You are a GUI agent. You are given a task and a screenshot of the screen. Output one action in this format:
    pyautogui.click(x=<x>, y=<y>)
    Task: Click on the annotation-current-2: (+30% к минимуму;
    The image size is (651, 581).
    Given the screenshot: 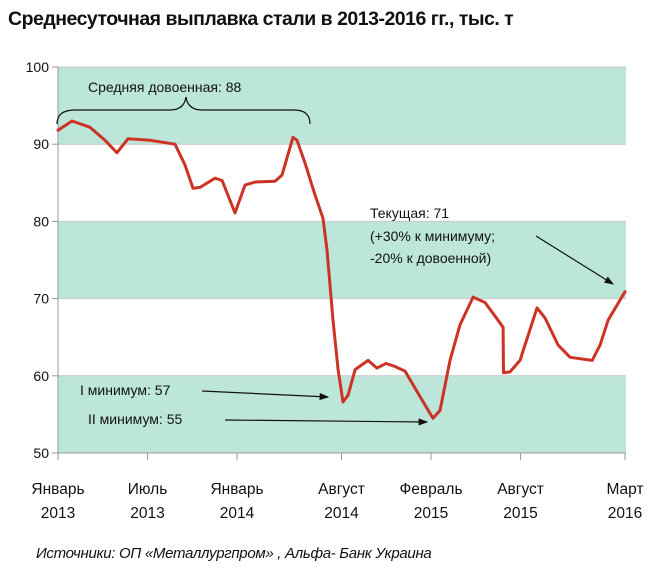 What is the action you would take?
    pyautogui.click(x=432, y=236)
    